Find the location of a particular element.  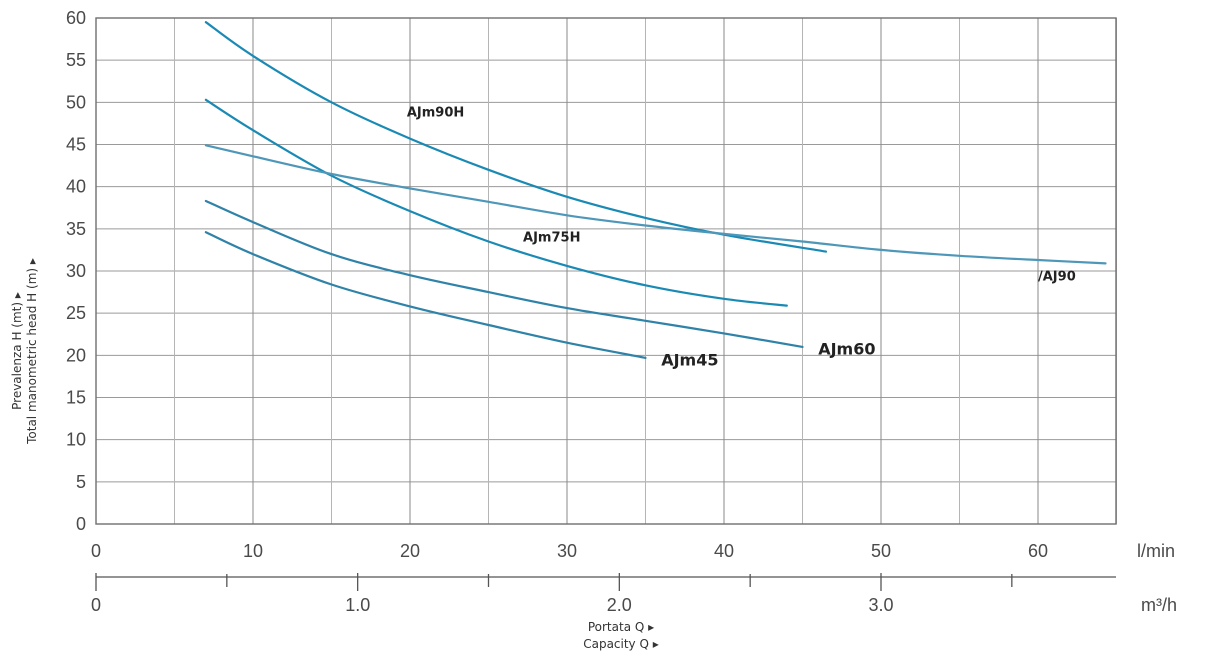

x-unit-secondary: m³/h is located at coordinates (1159, 605).